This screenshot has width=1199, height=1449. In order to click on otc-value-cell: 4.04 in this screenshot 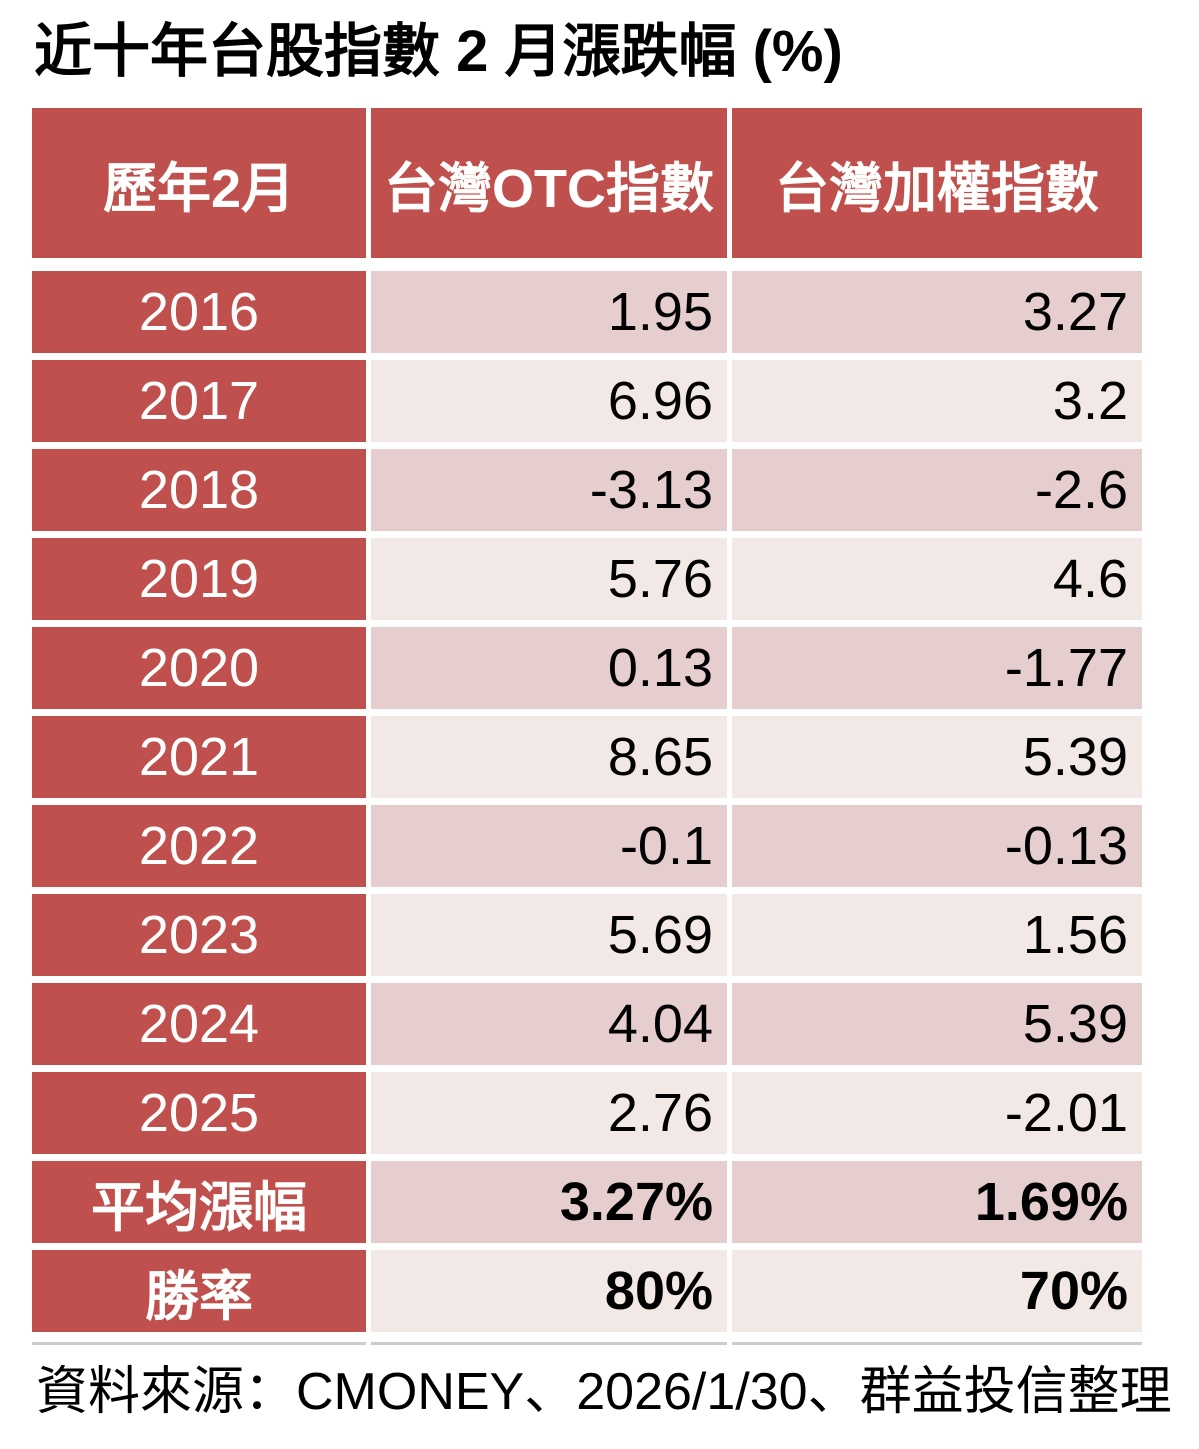, I will do `click(549, 1024)`.